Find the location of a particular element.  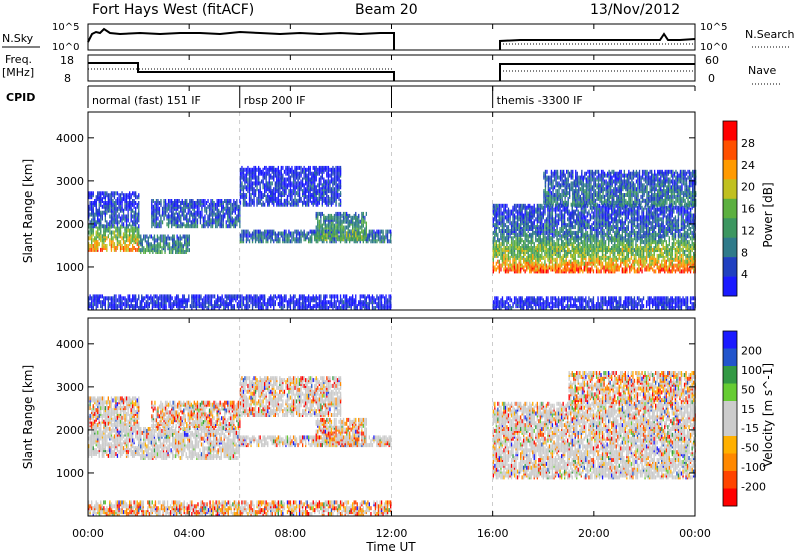

date-title: 13/Nov/2012 is located at coordinates (635, 10).